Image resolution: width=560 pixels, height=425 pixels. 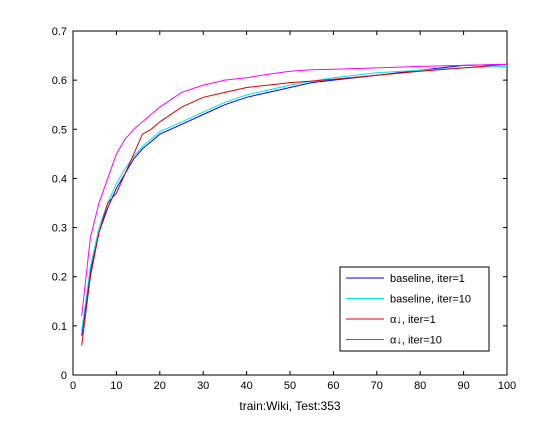 What do you see at coordinates (430, 300) in the screenshot?
I see `legend-label-2: baseline, iter=10` at bounding box center [430, 300].